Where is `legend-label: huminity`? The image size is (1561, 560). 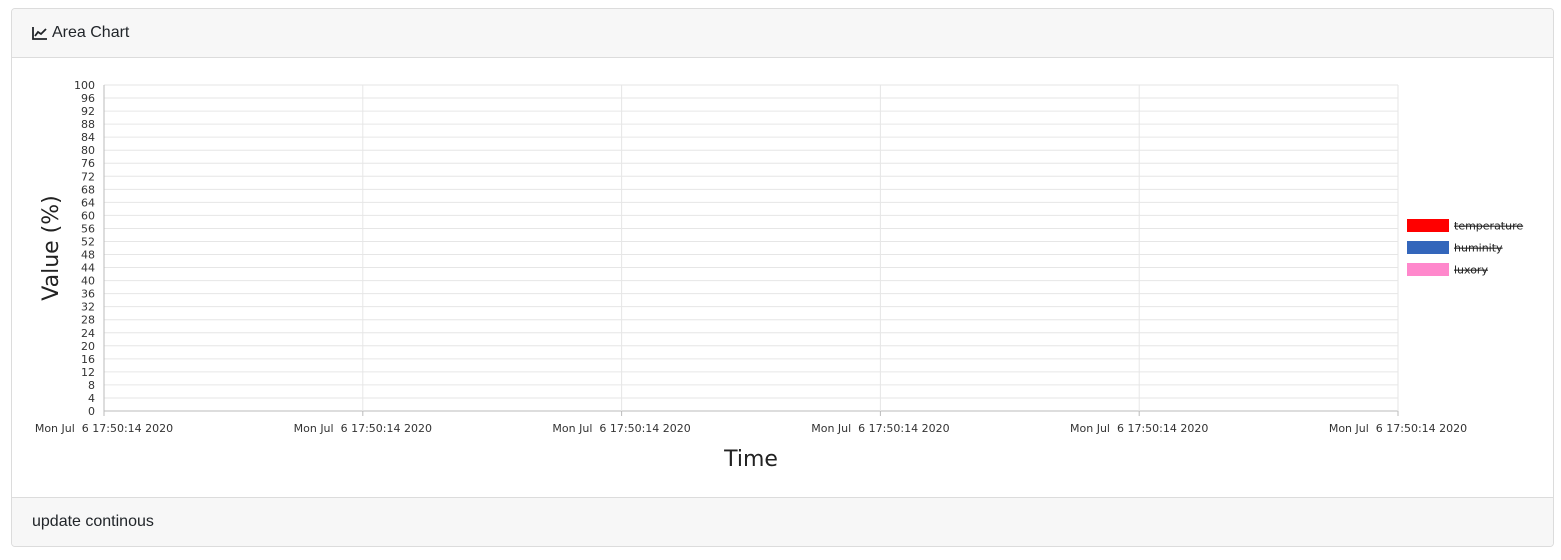
legend-label: huminity is located at coordinates (1478, 248).